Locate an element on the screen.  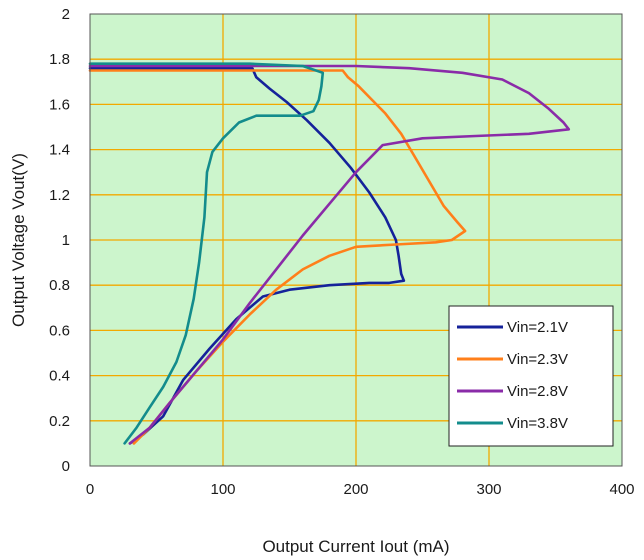
legend-label-3: Vin=2.8V is located at coordinates (537, 391).